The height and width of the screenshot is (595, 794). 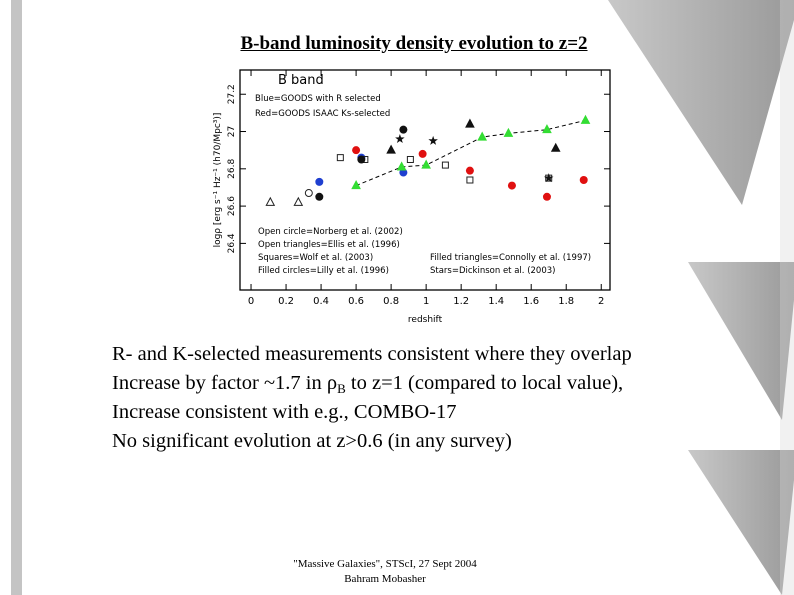 What do you see at coordinates (322, 114) in the screenshot?
I see `legend-note: Red=GOODS ISAAC Ks-selected` at bounding box center [322, 114].